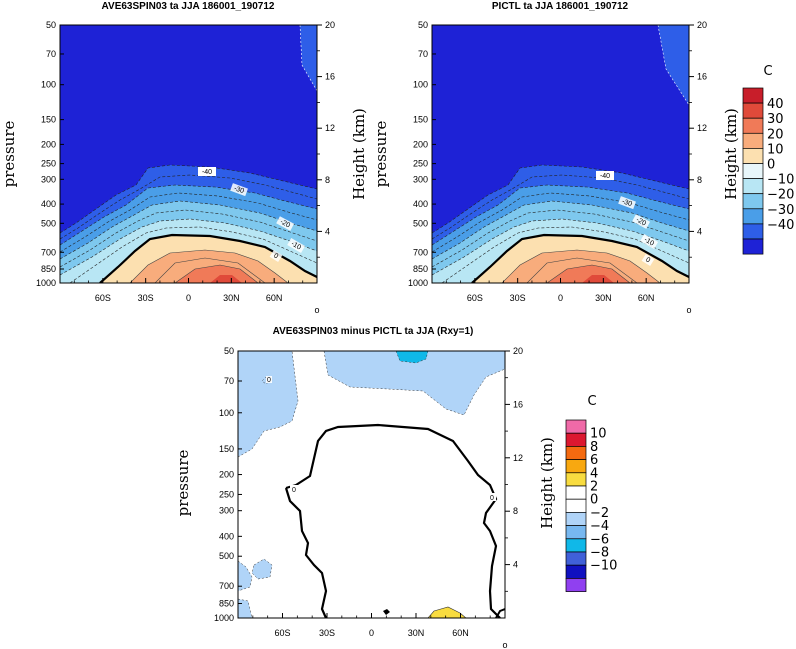 This screenshot has height=649, width=796. I want to click on upper-contour-line, so click(673, 65).